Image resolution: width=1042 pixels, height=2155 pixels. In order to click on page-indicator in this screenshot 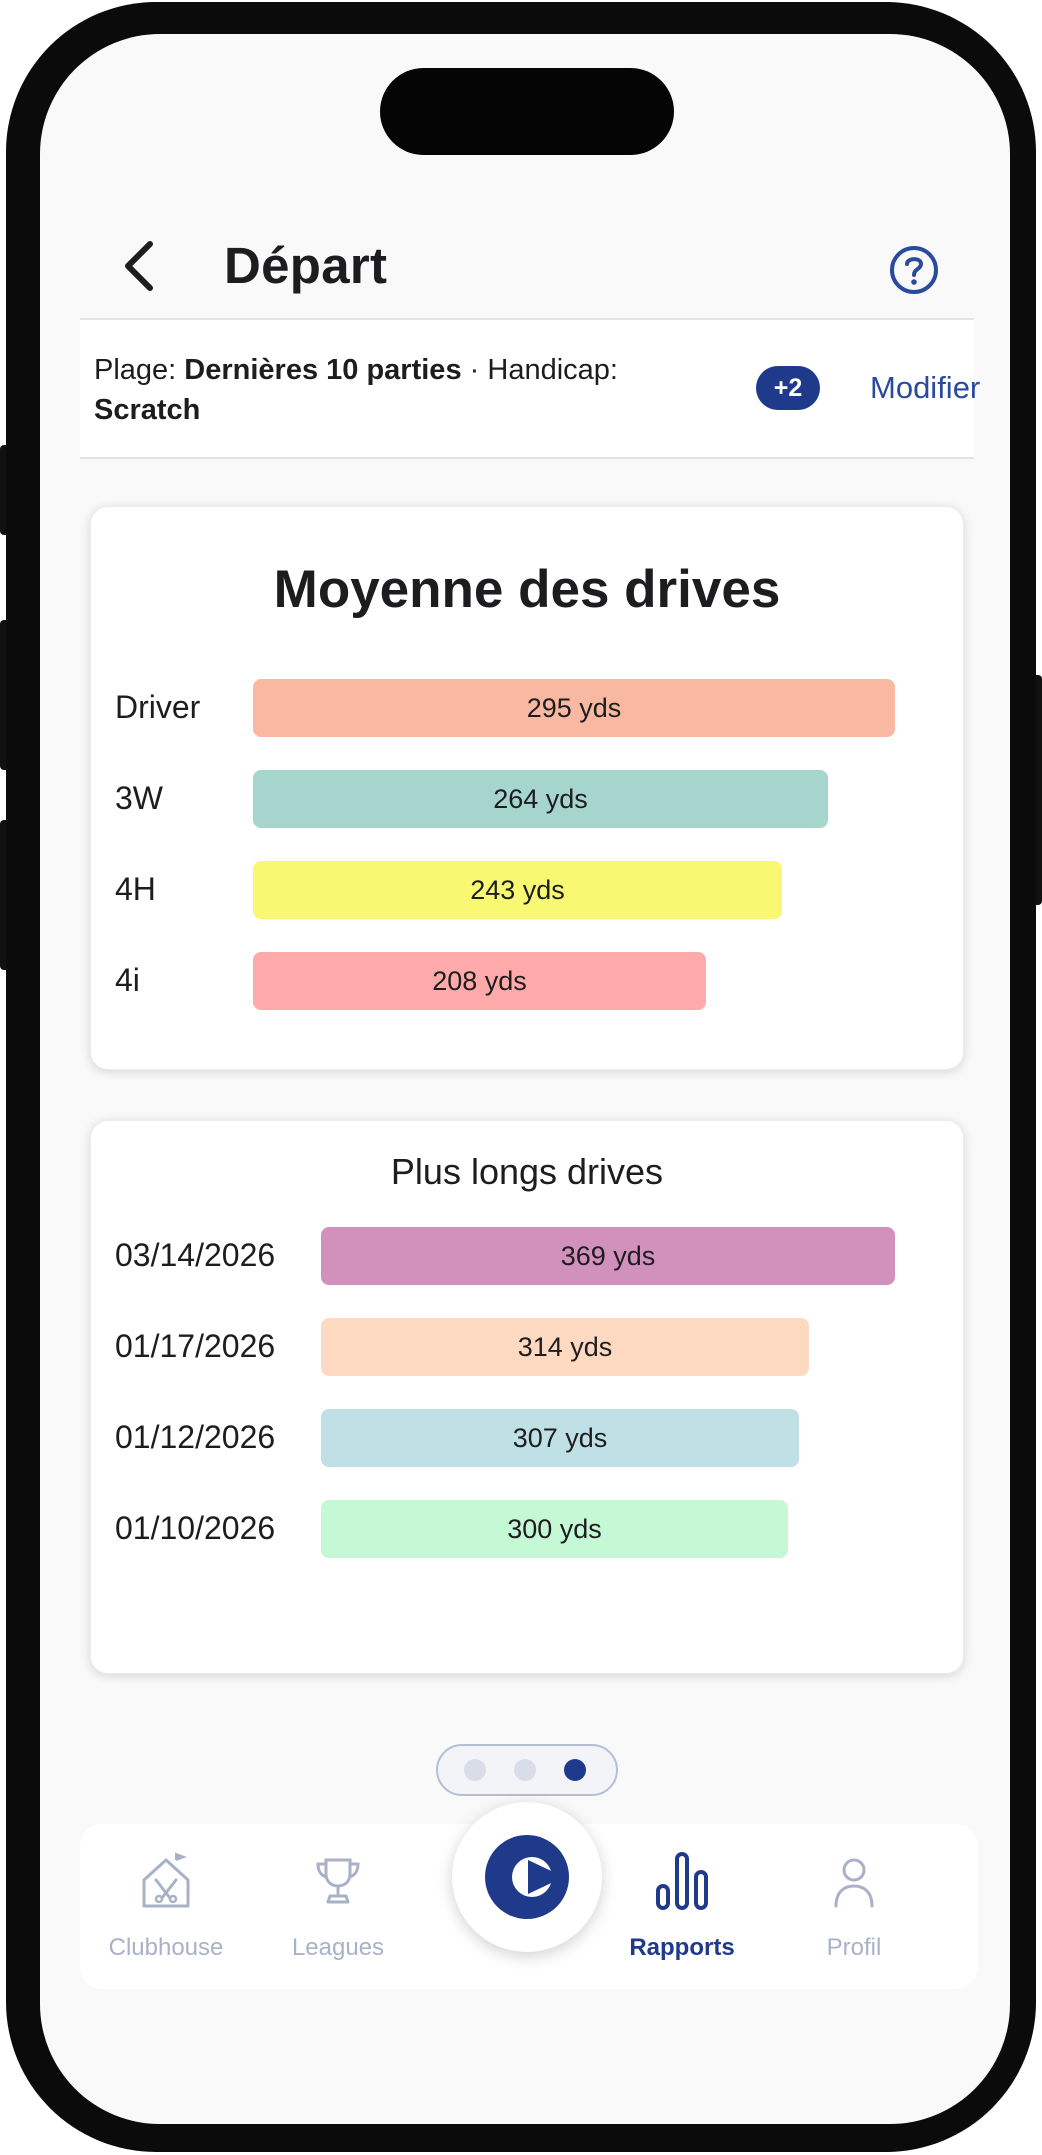, I will do `click(527, 1770)`.